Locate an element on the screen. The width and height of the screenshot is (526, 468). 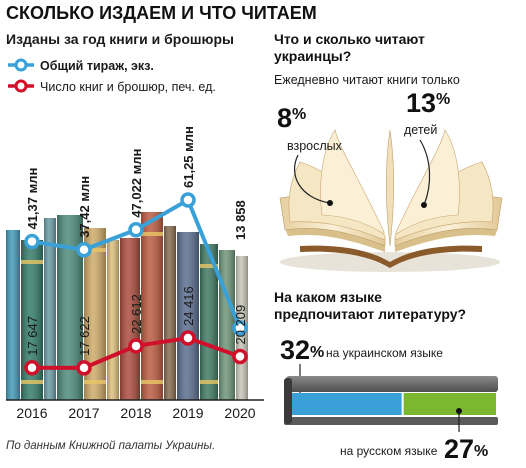
circulation-label-2018: 47,022 млн is located at coordinates (136, 183).